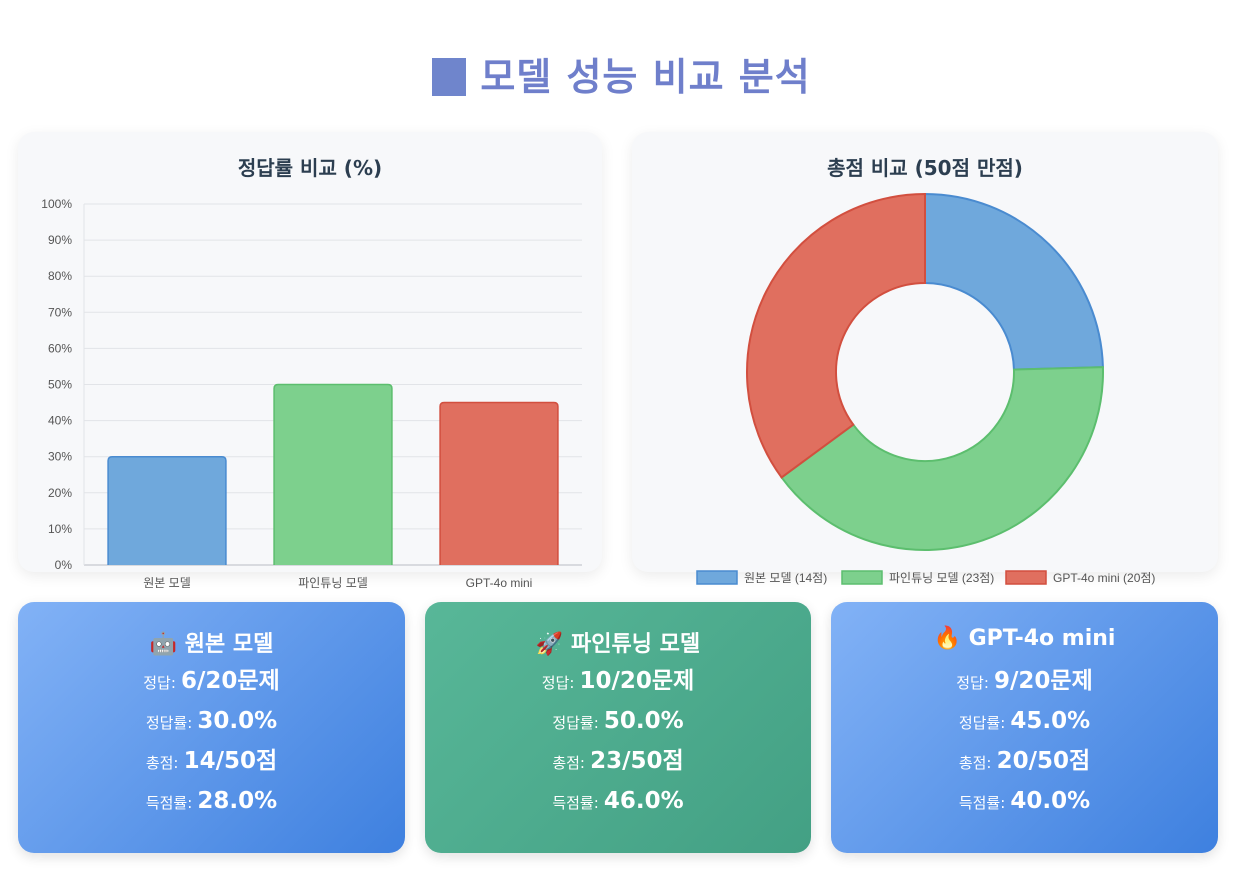 The height and width of the screenshot is (869, 1243). I want to click on score-rate-value: 40.0%, so click(1050, 801).